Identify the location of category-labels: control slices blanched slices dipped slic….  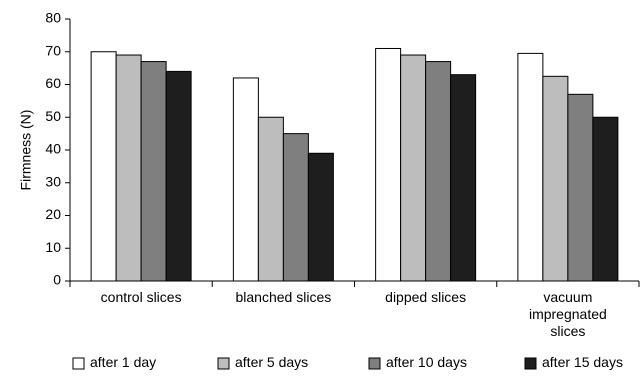
(354, 314).